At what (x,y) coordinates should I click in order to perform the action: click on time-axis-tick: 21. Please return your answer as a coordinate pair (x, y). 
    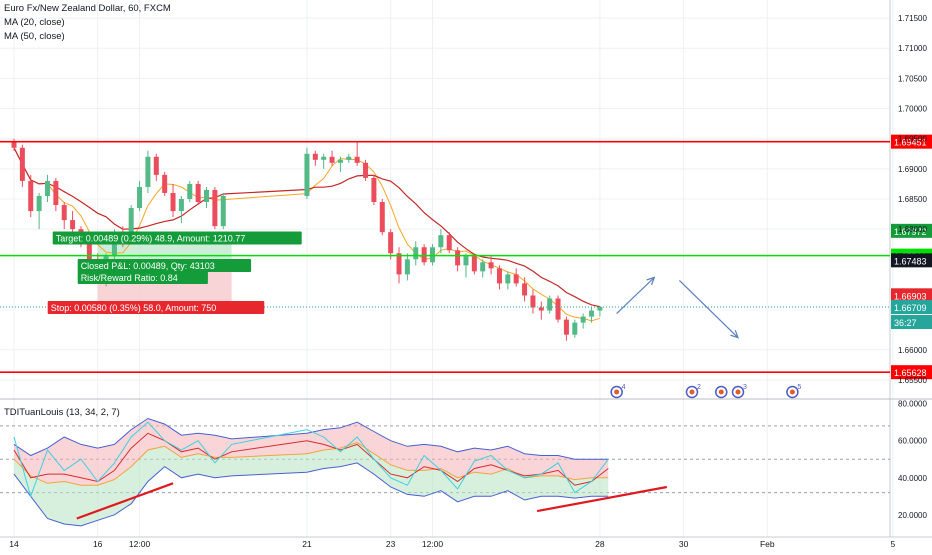
    Looking at the image, I should click on (307, 544).